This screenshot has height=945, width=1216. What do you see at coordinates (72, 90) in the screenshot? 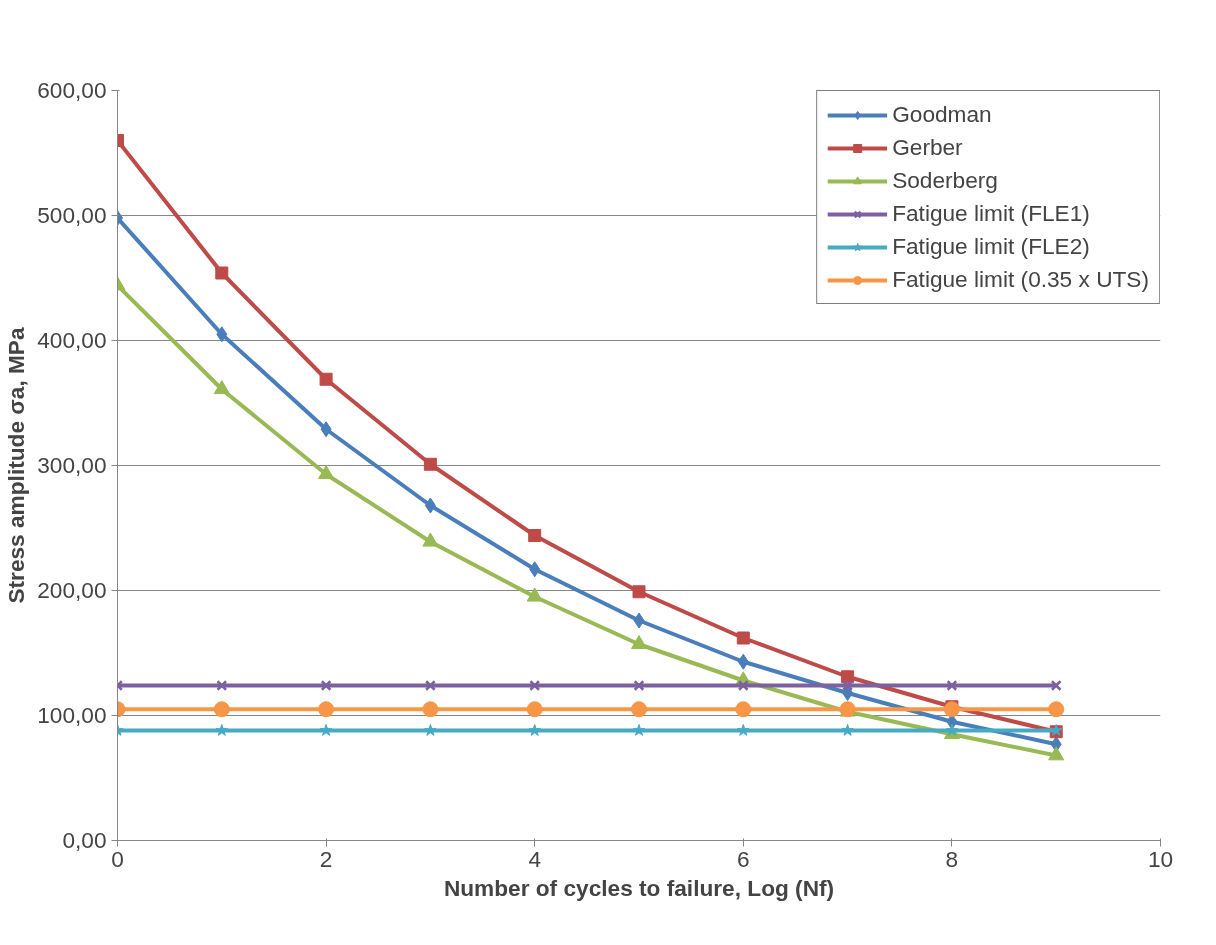
I see `y-tick-label: 600,00` at bounding box center [72, 90].